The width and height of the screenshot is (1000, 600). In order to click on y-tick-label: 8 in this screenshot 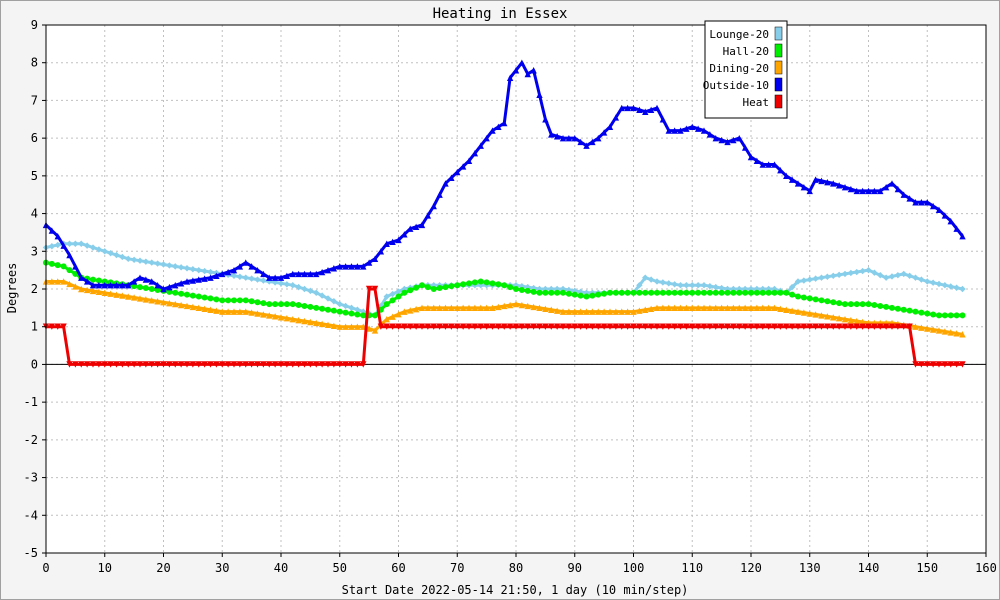, I will do `click(34, 63)`.